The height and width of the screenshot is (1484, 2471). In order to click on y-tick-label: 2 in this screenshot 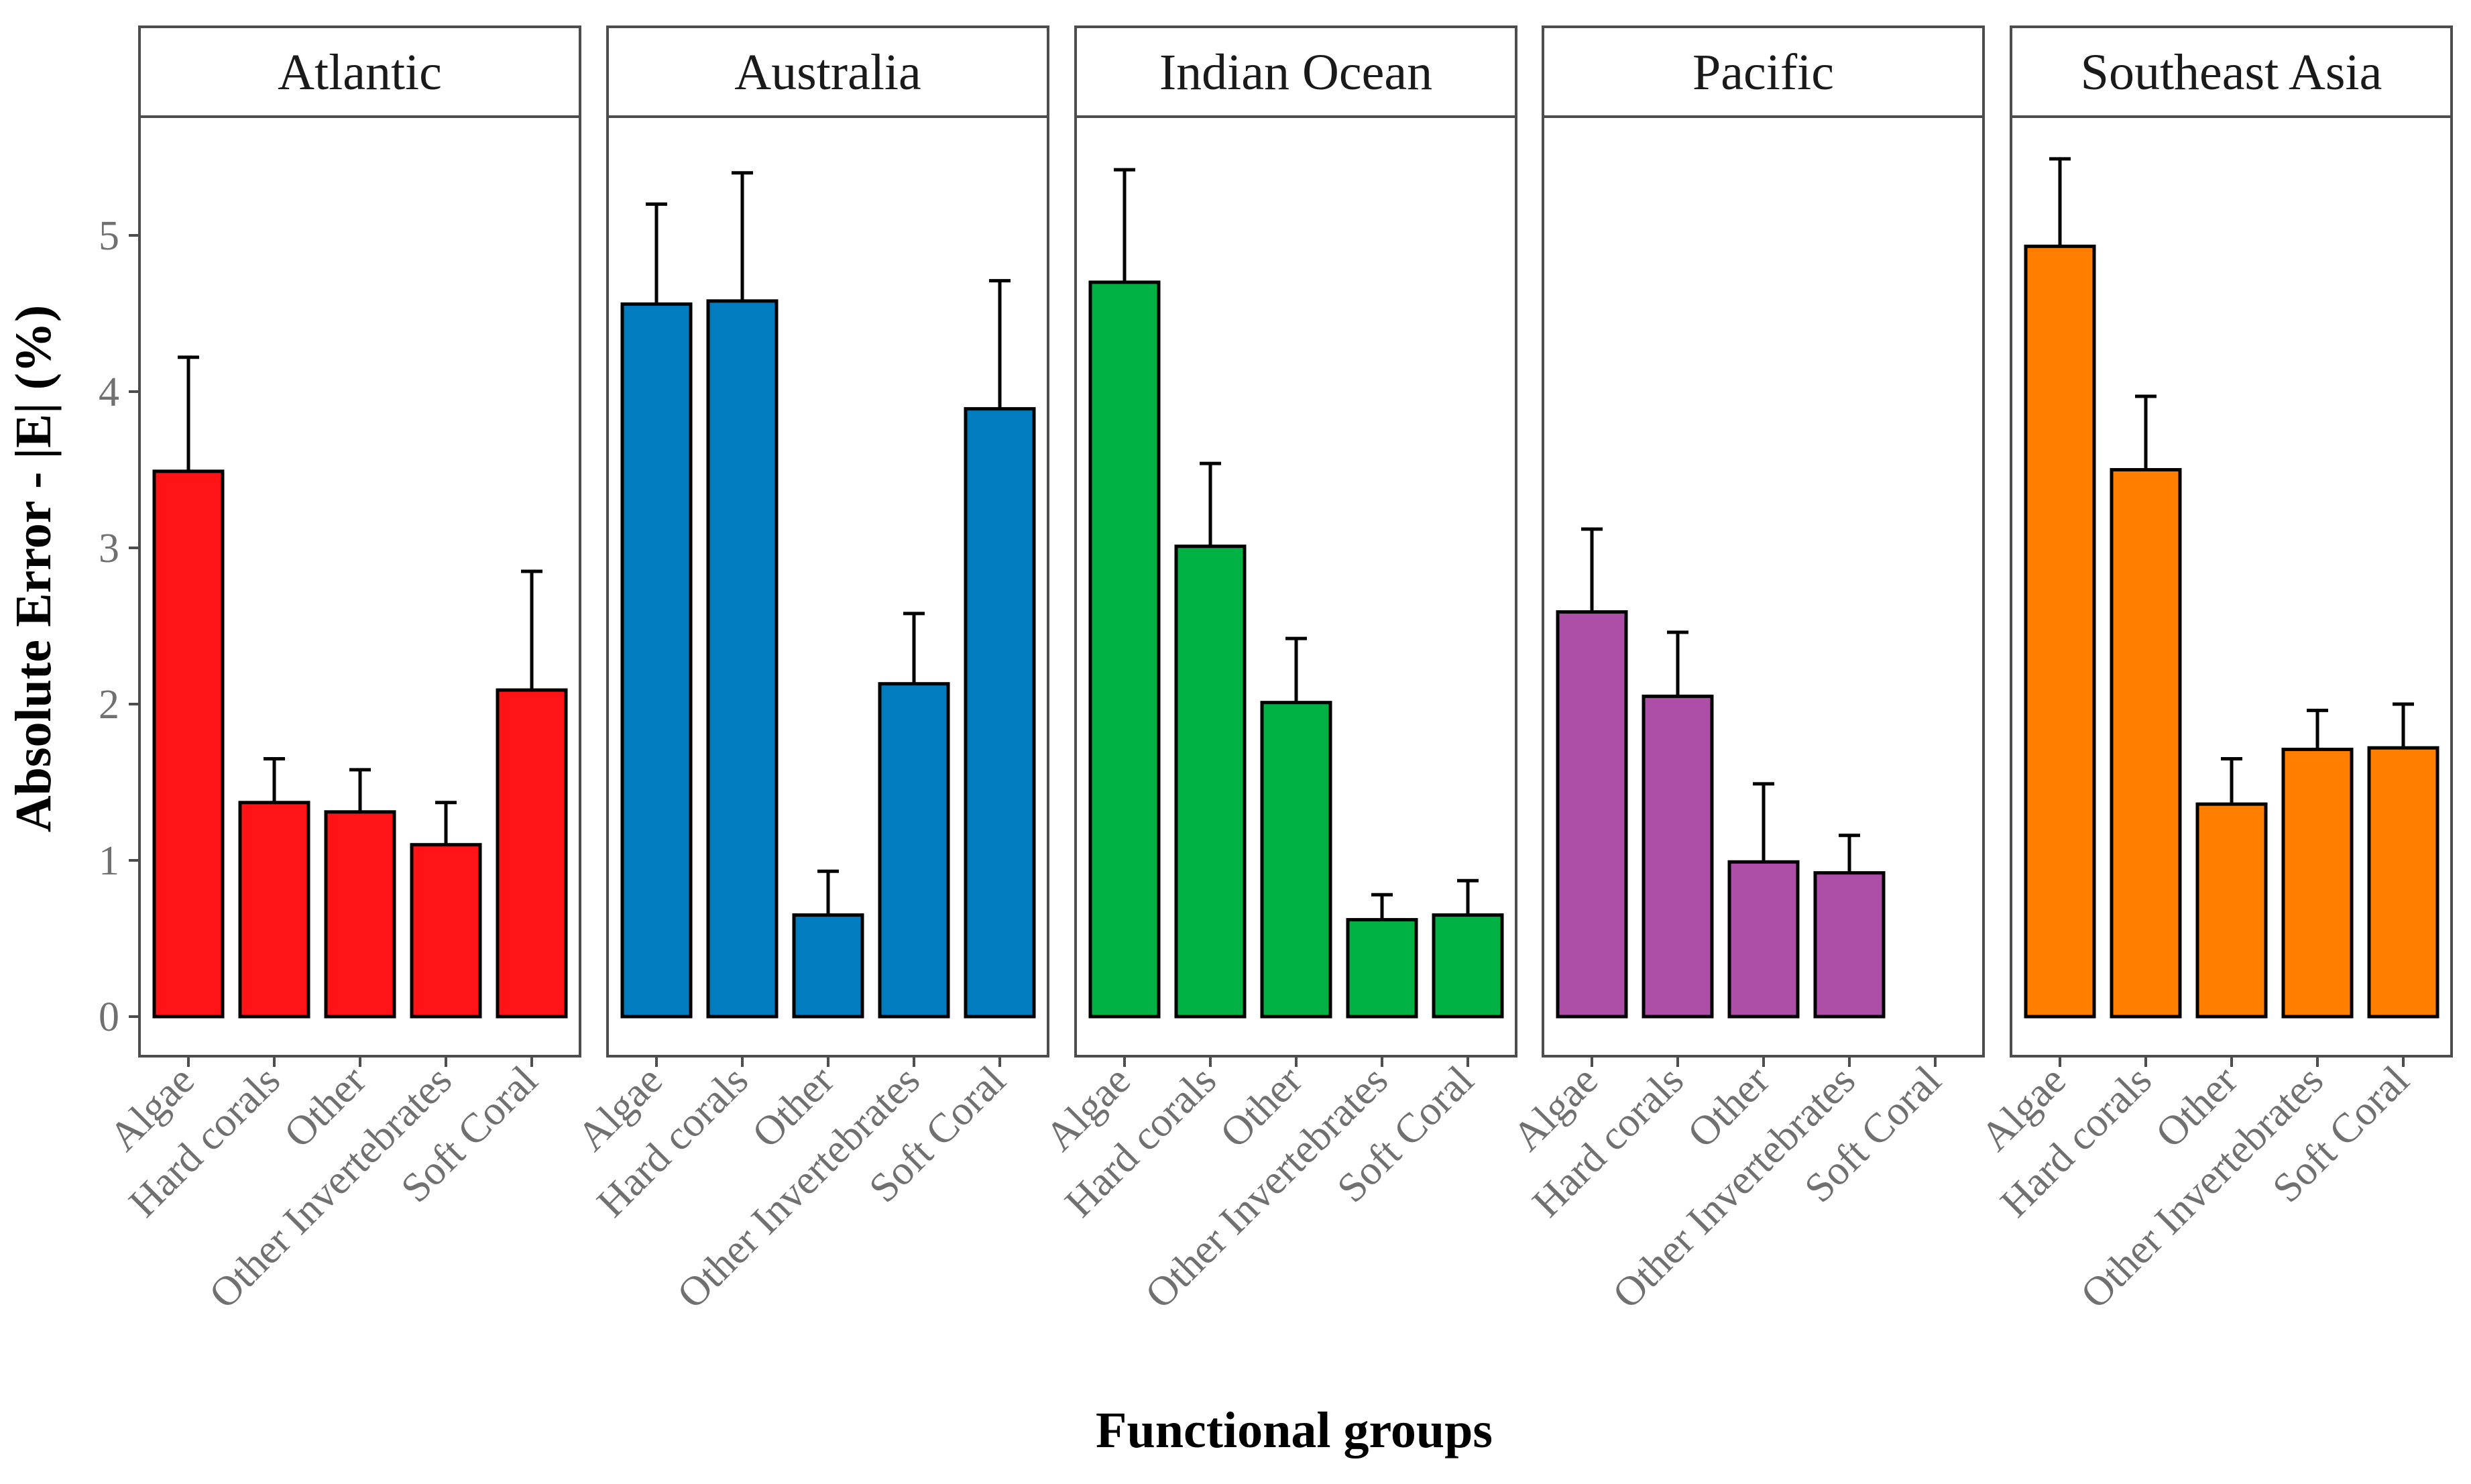, I will do `click(109, 705)`.